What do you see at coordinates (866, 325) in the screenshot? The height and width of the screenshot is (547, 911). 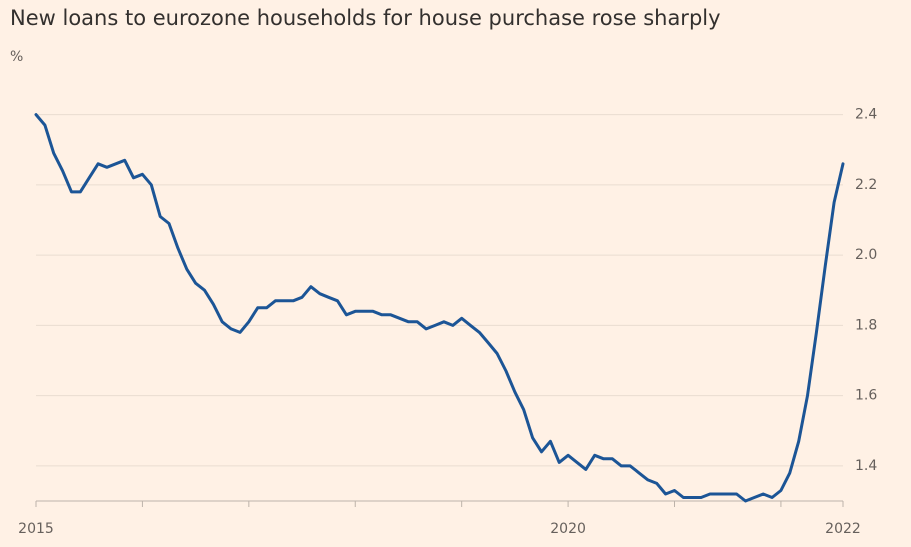 I see `y-tick-label: 1.8` at bounding box center [866, 325].